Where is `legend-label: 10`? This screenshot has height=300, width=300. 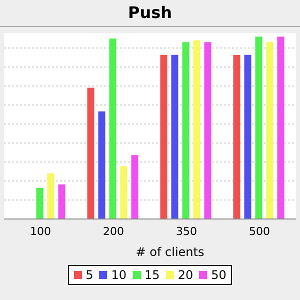 legend-label: 10 is located at coordinates (118, 275).